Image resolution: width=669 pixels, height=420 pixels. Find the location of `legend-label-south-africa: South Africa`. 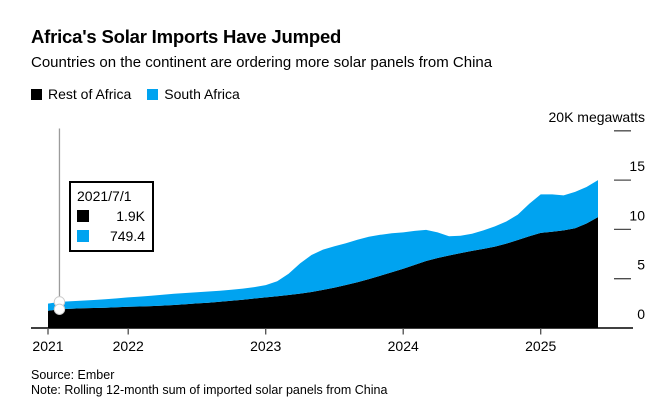

legend-label-south-africa: South Africa is located at coordinates (202, 94).